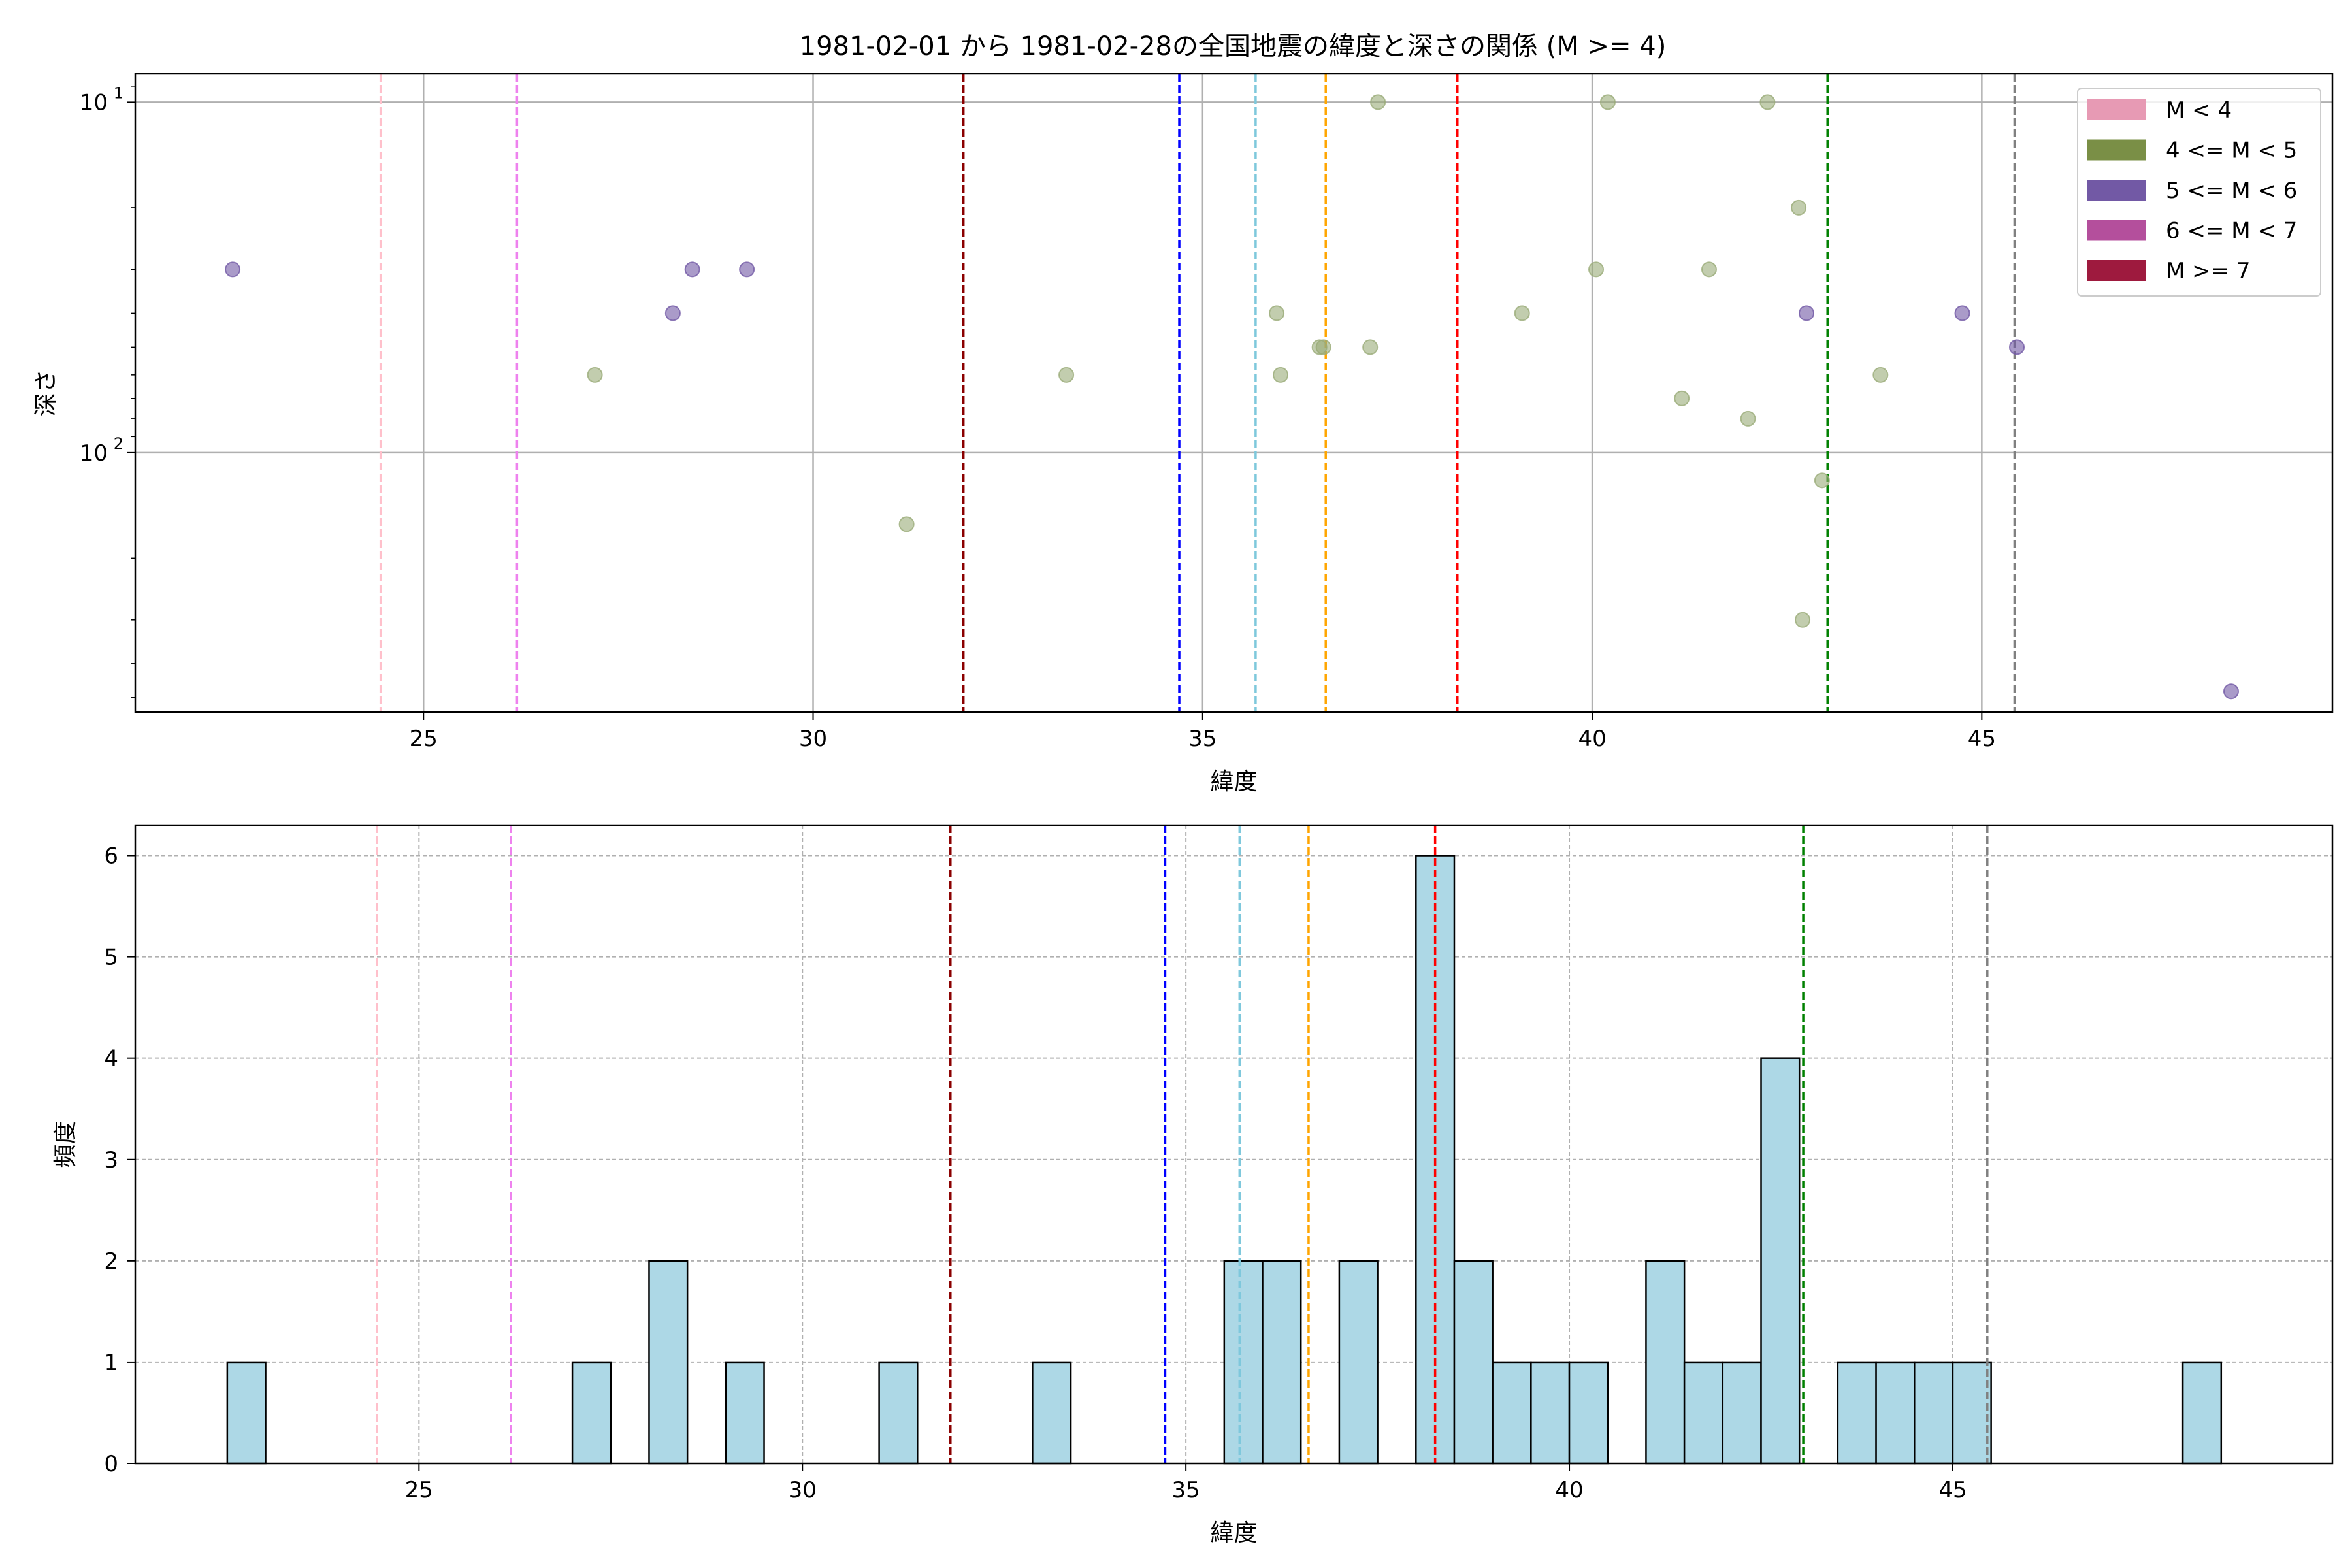  What do you see at coordinates (111, 1059) in the screenshot?
I see `y-tick-label: 4` at bounding box center [111, 1059].